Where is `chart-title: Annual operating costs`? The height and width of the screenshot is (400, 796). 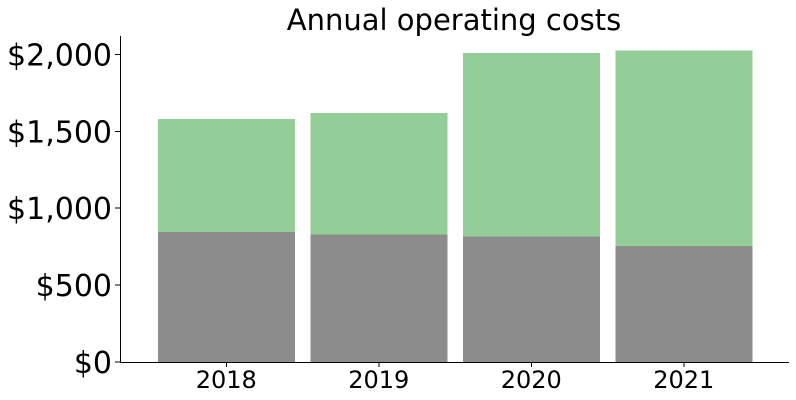 chart-title: Annual operating costs is located at coordinates (454, 20).